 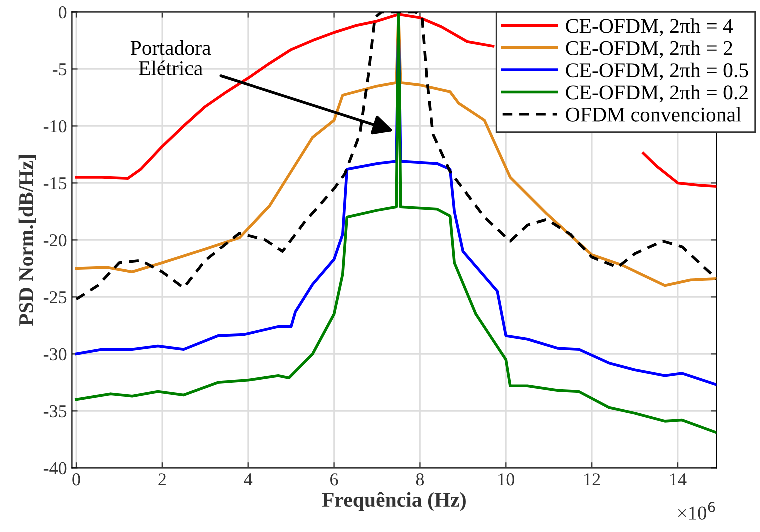 What do you see at coordinates (650, 27) in the screenshot?
I see `legend-label: CE-OFDM, 2πh = 4` at bounding box center [650, 27].